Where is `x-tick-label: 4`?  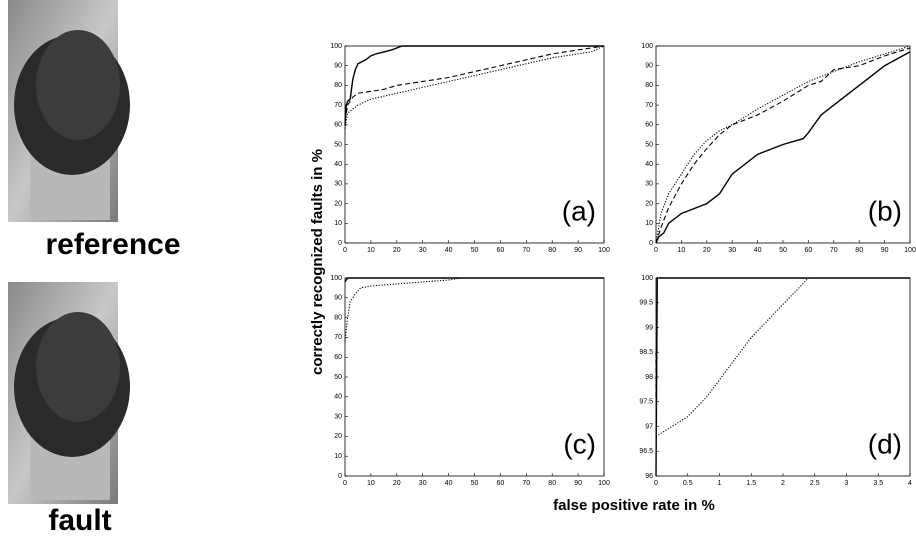 x-tick-label: 4 is located at coordinates (910, 483).